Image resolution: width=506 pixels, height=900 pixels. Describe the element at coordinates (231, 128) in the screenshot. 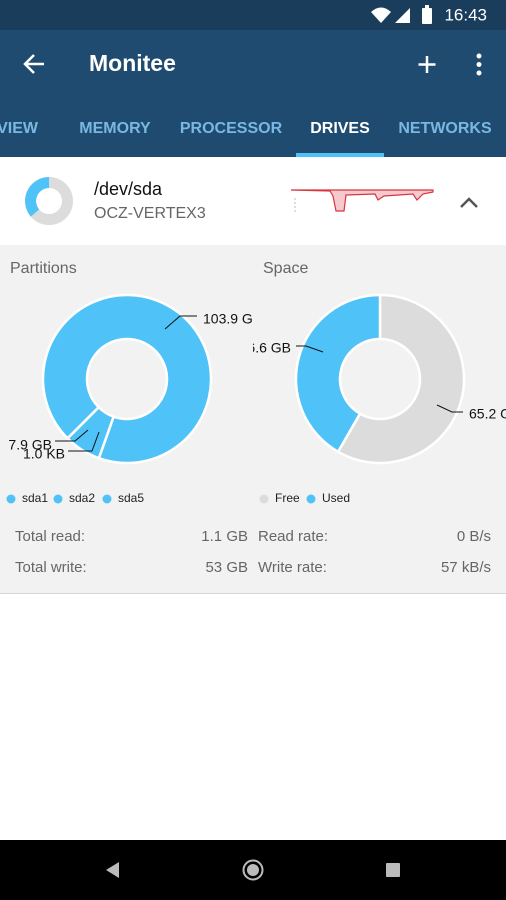

I see `tab: PROCESSOR` at that location.